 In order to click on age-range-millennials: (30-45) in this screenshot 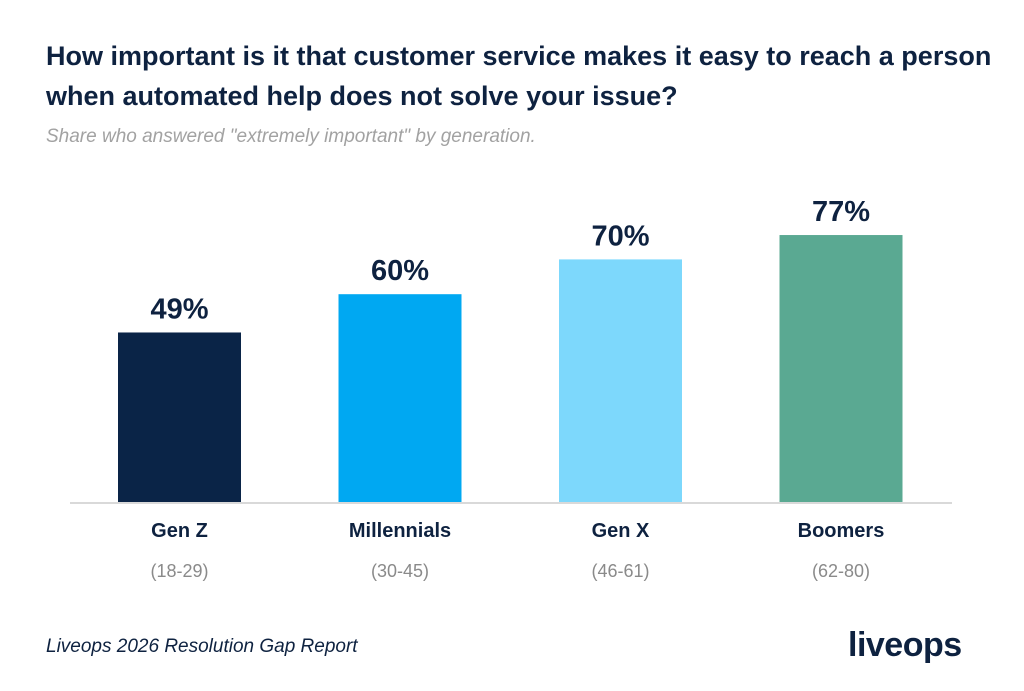, I will do `click(400, 571)`.